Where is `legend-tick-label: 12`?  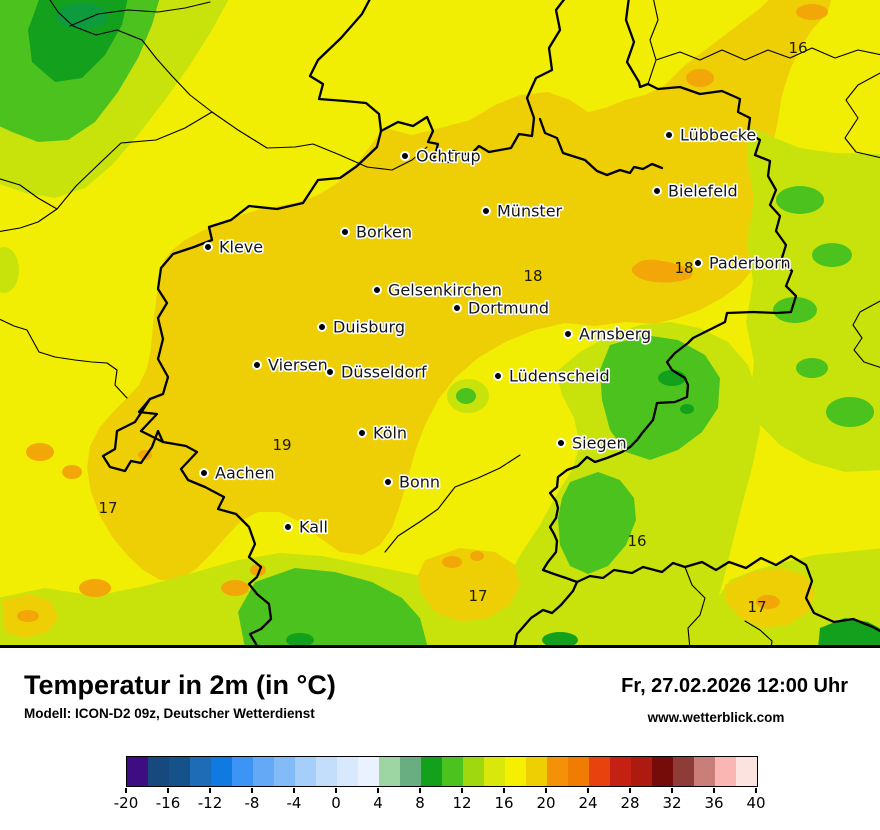
legend-tick-label: 12 is located at coordinates (462, 803).